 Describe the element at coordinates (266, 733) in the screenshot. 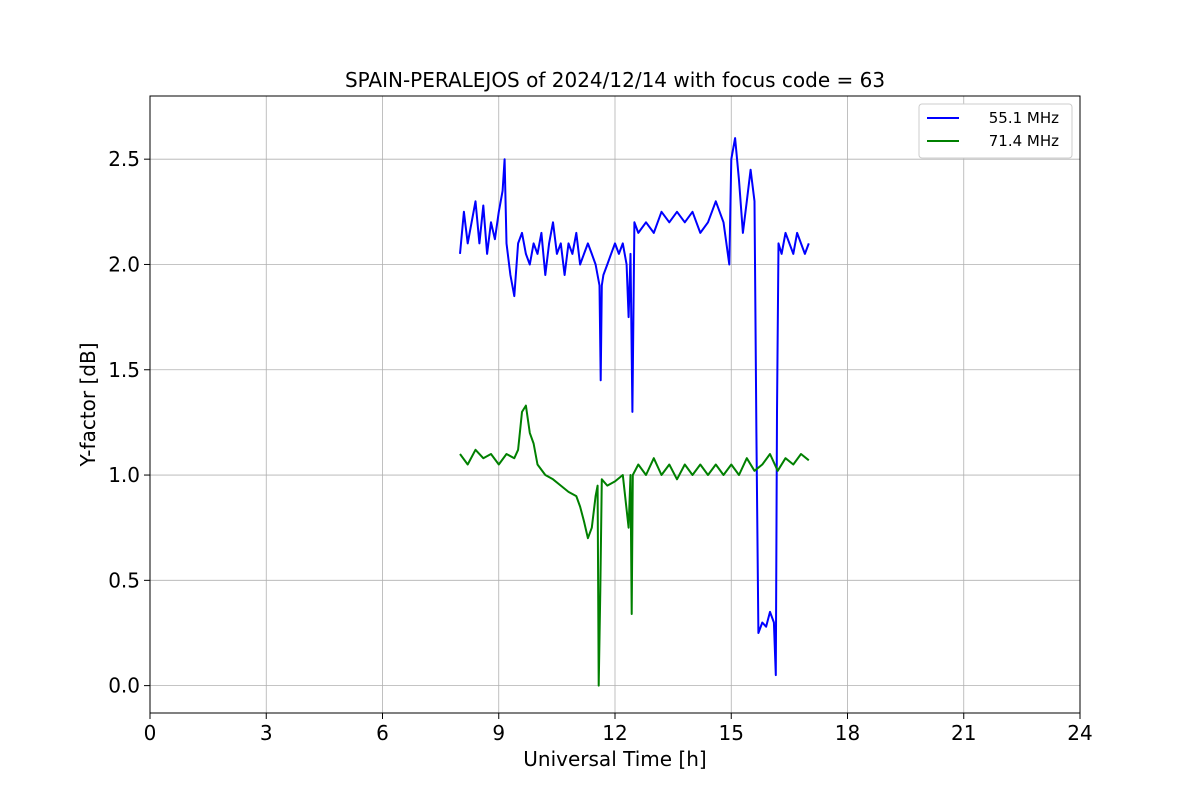

I see `x-tick-label: 3` at that location.